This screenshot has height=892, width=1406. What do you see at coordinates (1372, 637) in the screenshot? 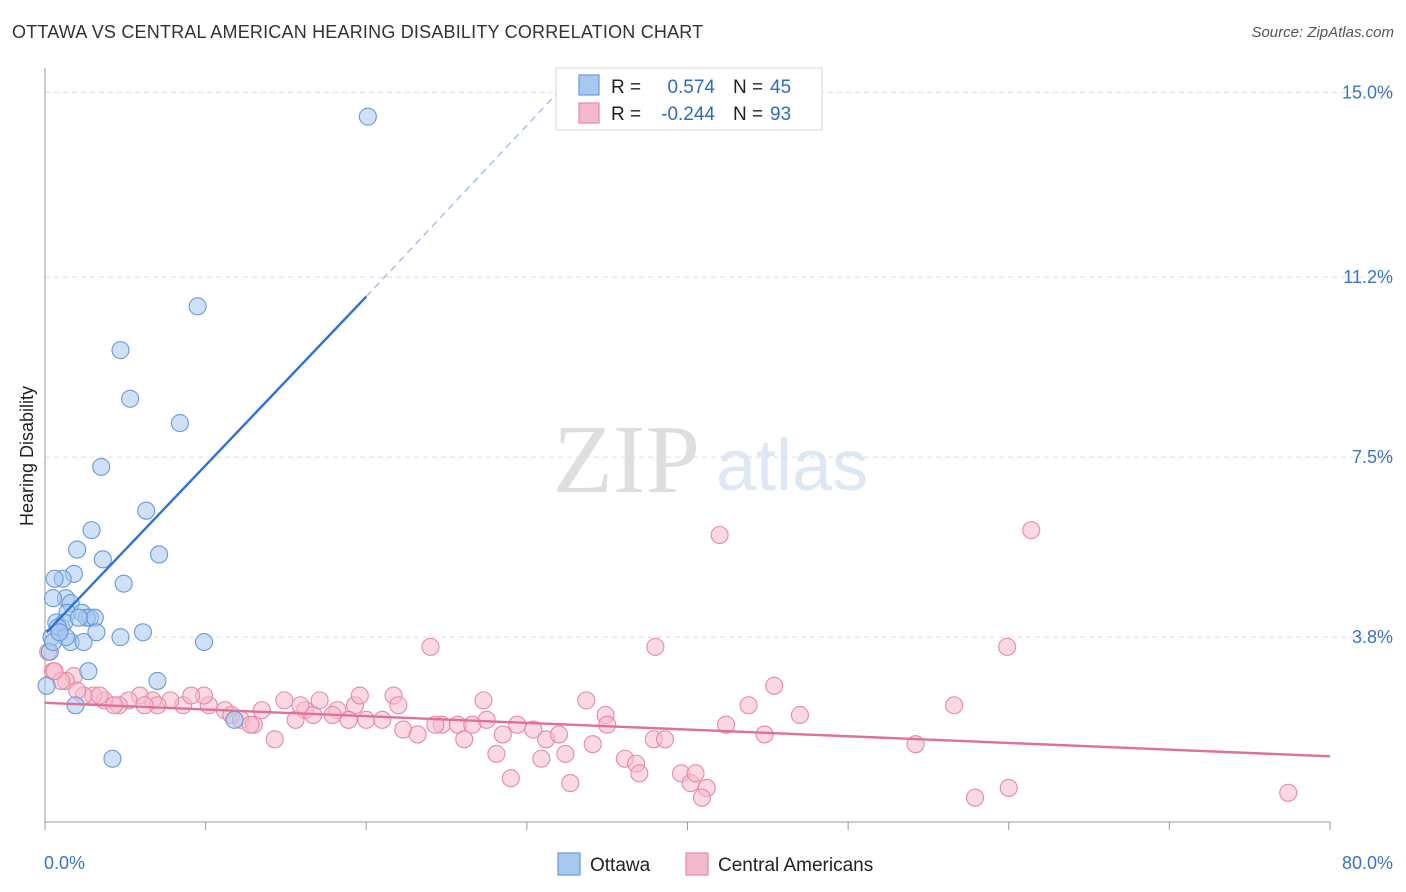
I see `y-tick-label: 3.8%` at bounding box center [1372, 637].